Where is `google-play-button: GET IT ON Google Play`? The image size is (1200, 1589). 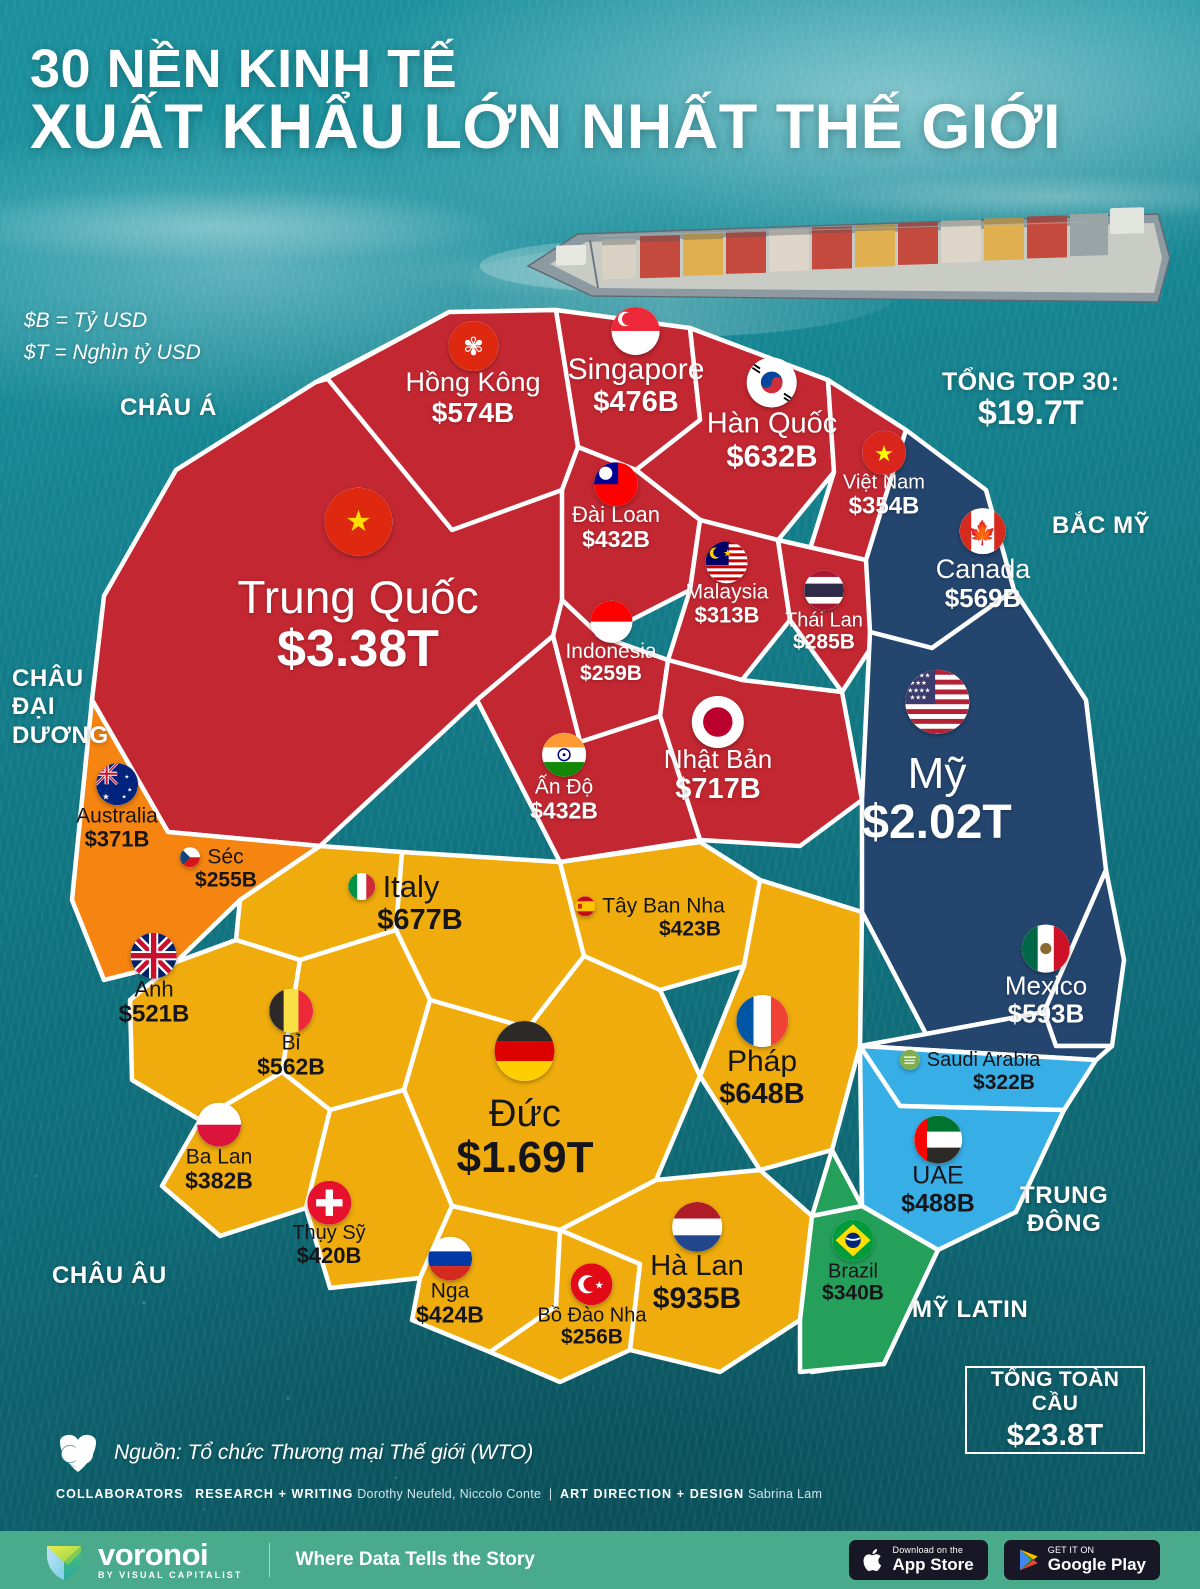
google-play-button: GET IT ON Google Play is located at coordinates (1081, 1560).